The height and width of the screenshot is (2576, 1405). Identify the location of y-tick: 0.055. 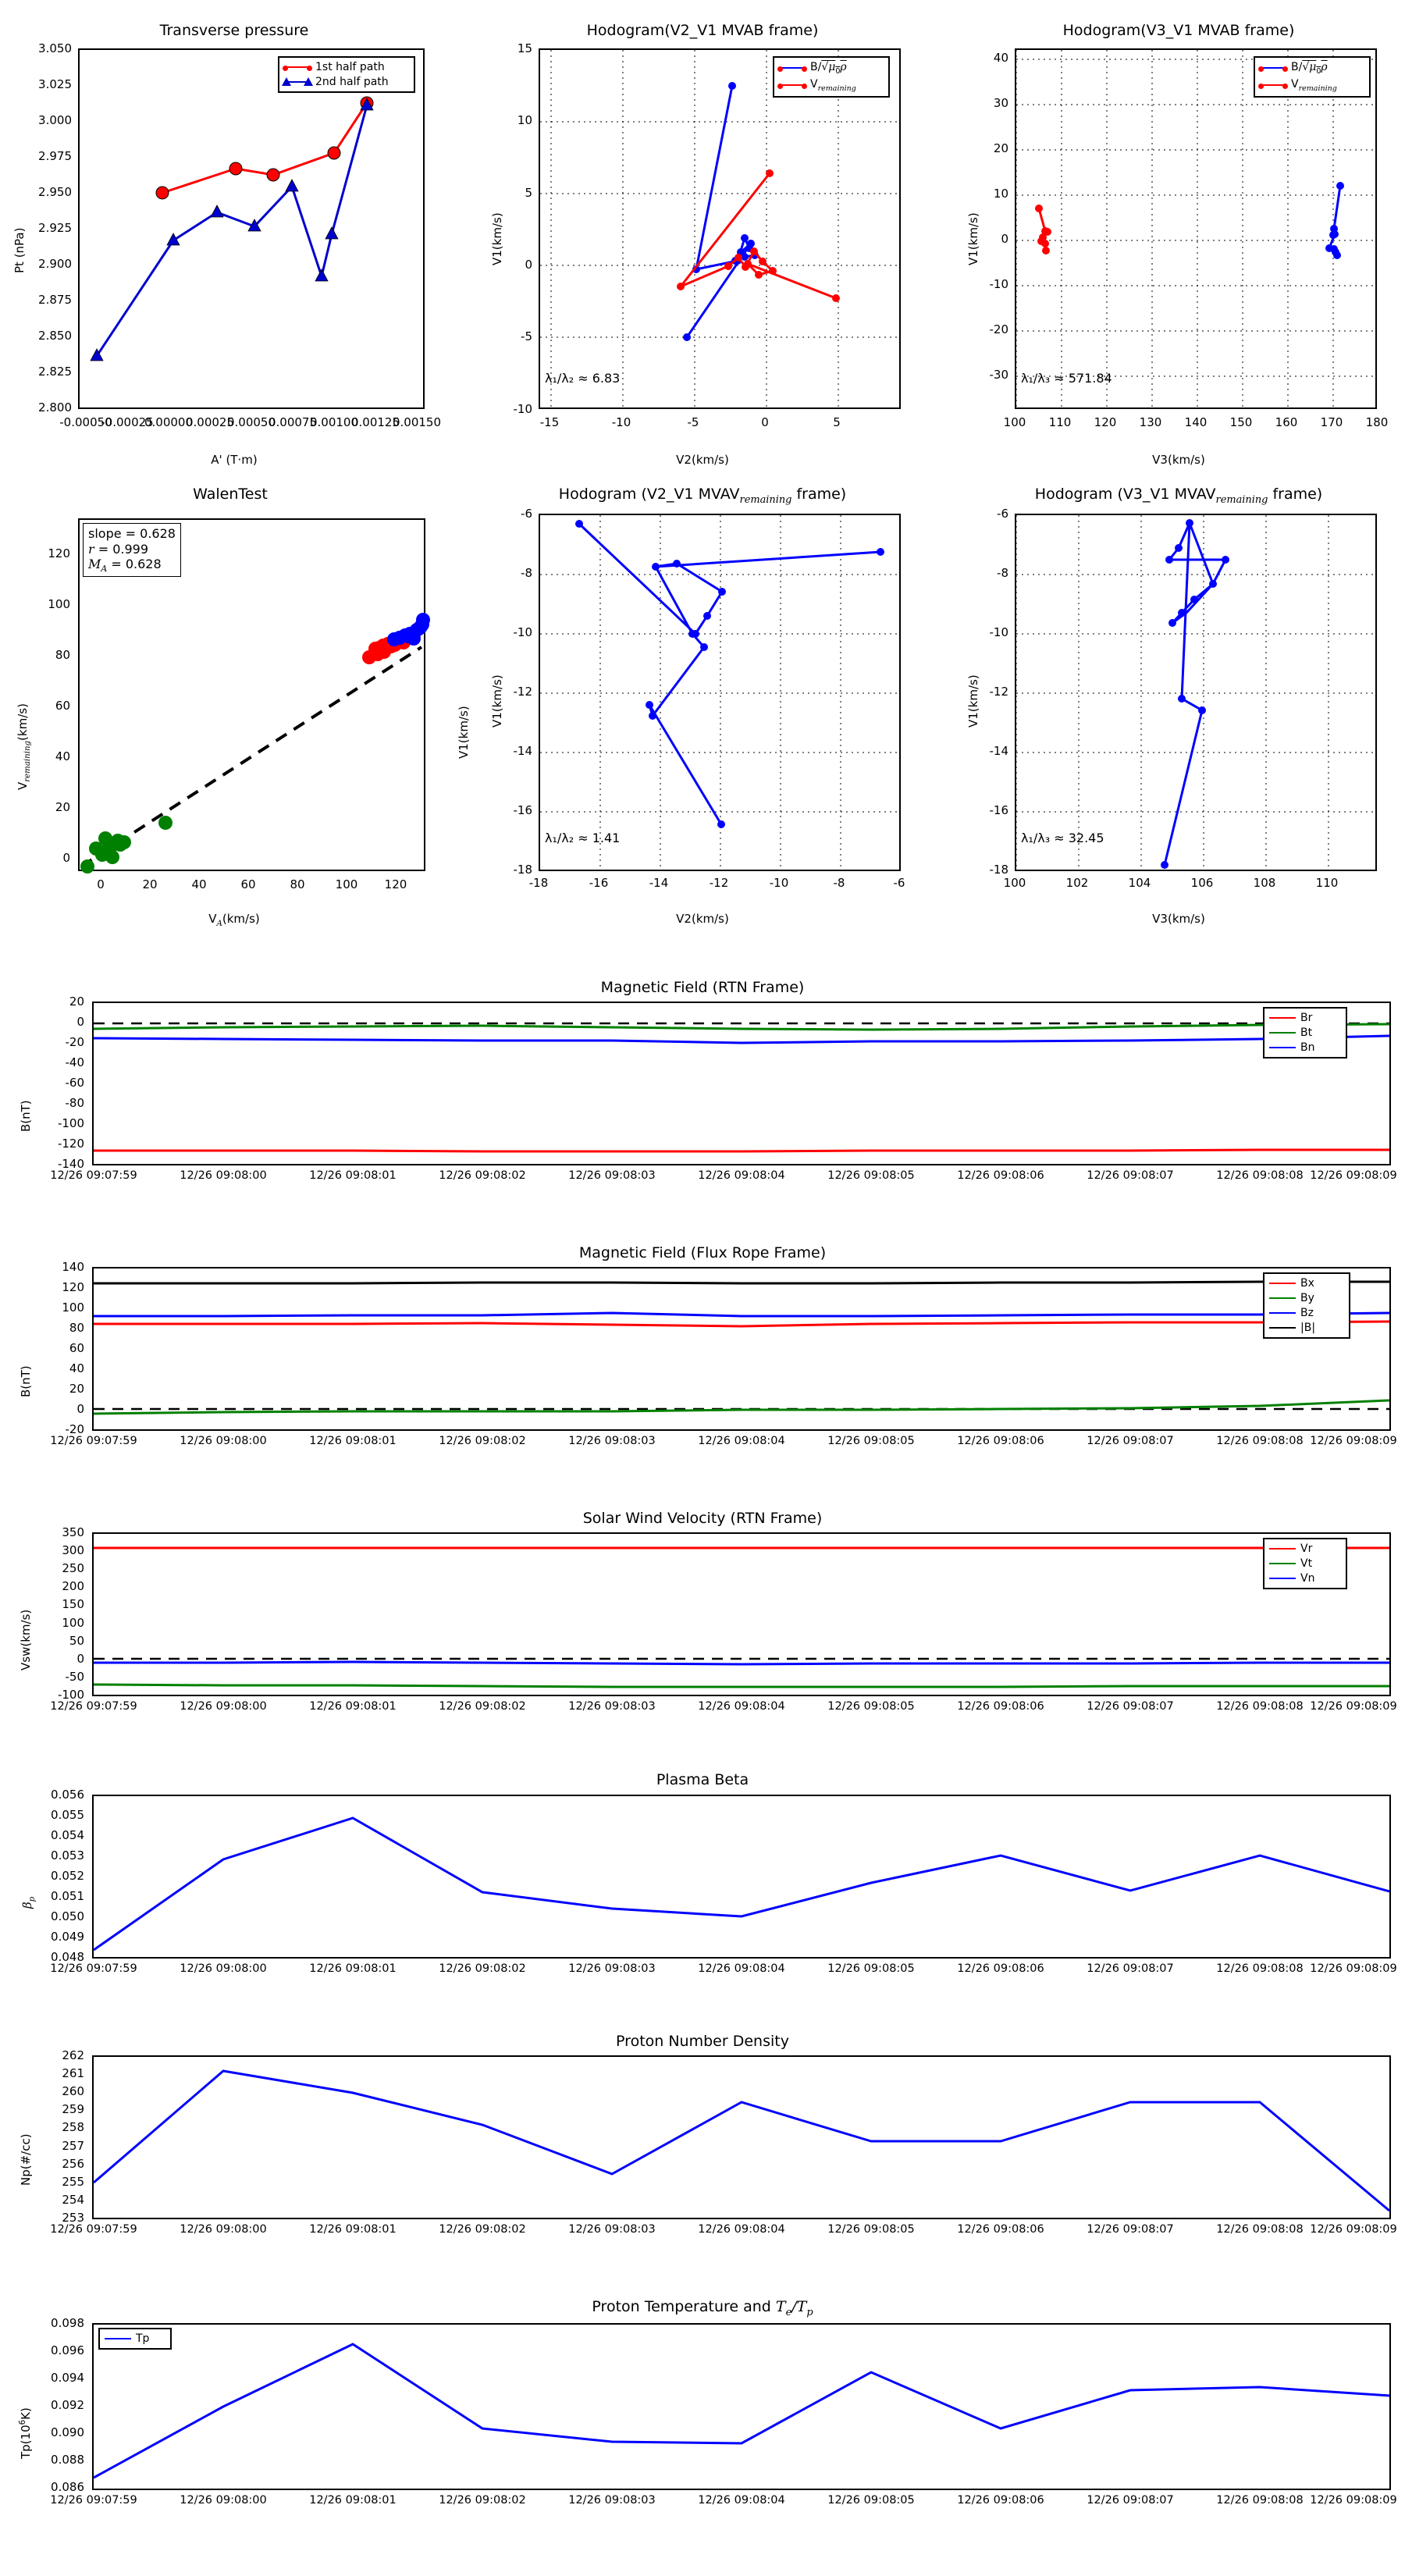
(68, 1815).